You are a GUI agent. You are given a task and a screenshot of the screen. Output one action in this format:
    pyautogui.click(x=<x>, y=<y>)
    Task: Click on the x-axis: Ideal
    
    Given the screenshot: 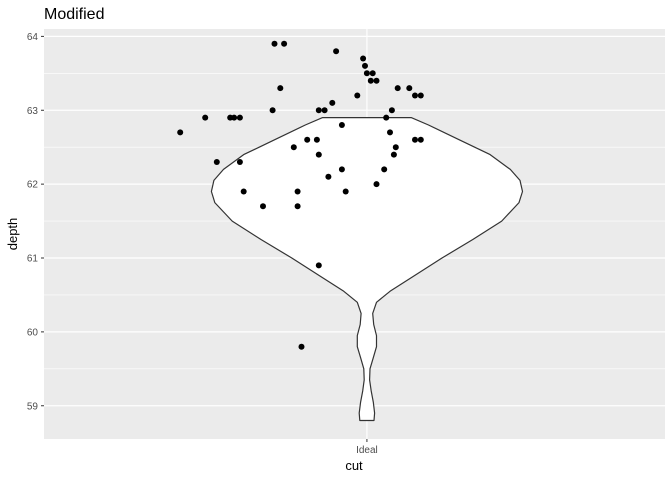 What is the action you would take?
    pyautogui.click(x=367, y=447)
    